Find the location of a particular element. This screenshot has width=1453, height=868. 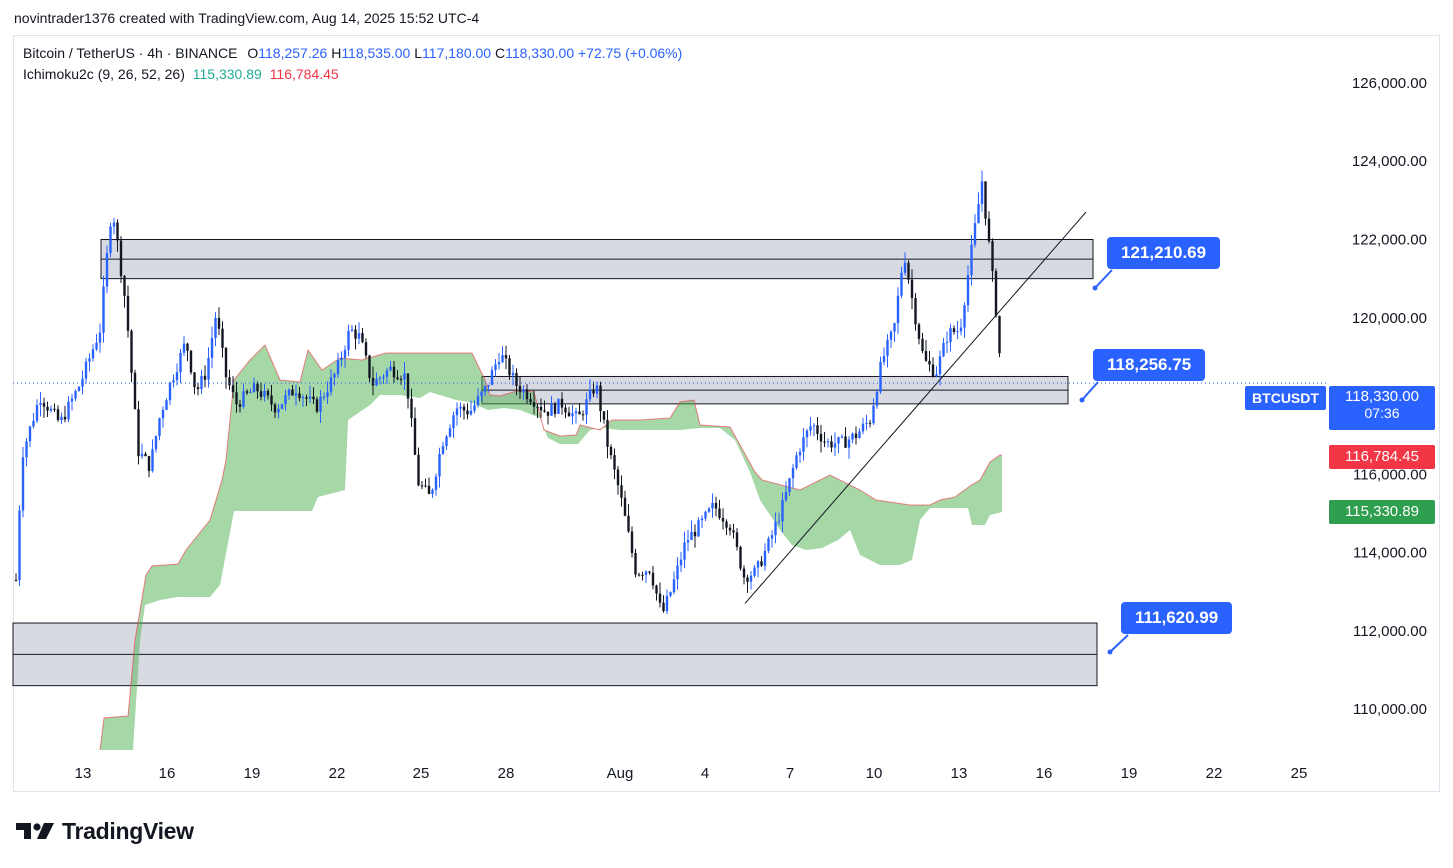

price-axis-label: 114,000.00 is located at coordinates (1390, 553).